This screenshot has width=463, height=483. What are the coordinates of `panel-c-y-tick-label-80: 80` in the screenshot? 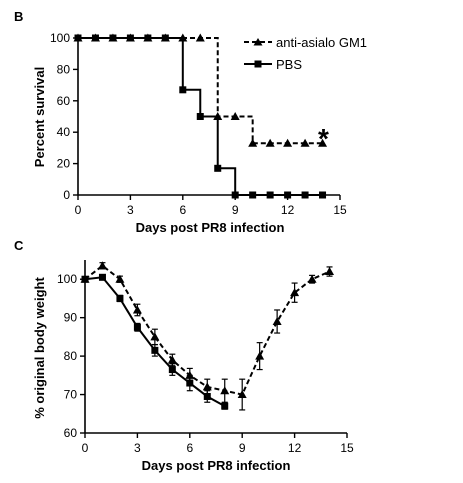 It's located at (71, 356).